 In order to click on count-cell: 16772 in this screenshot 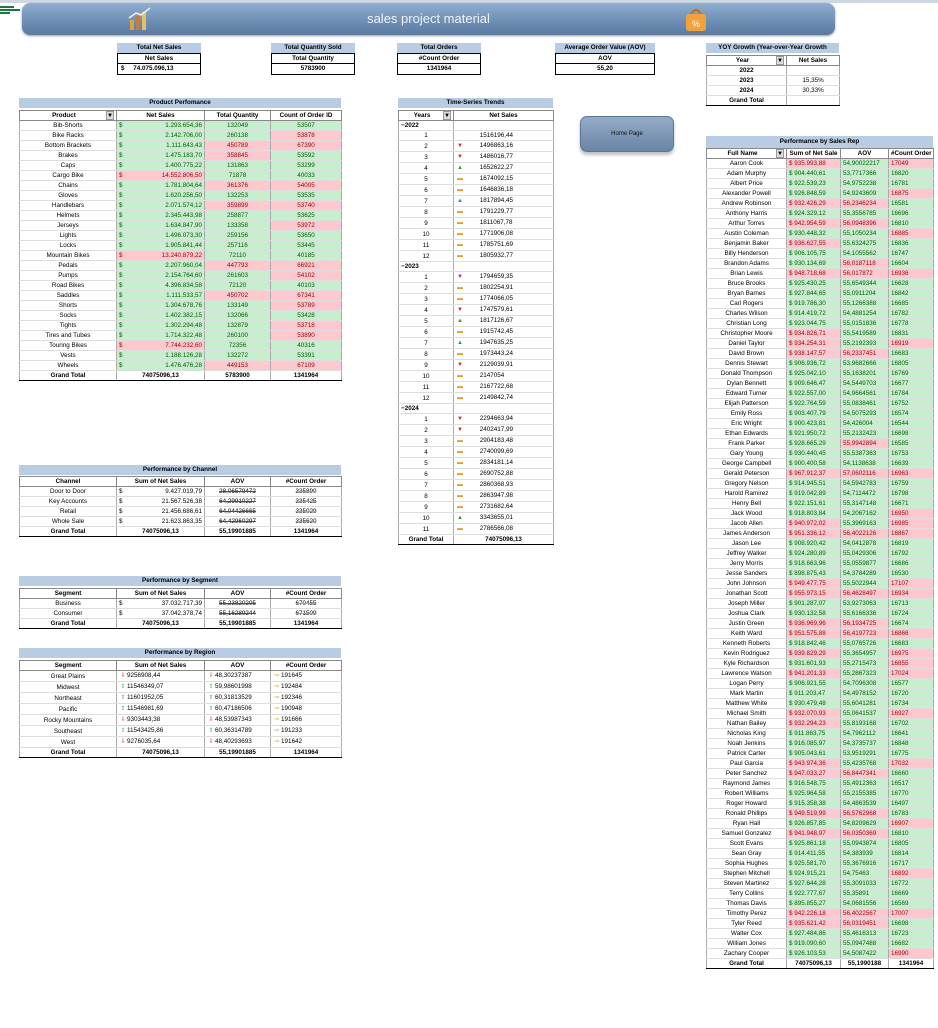, I will do `click(911, 883)`.